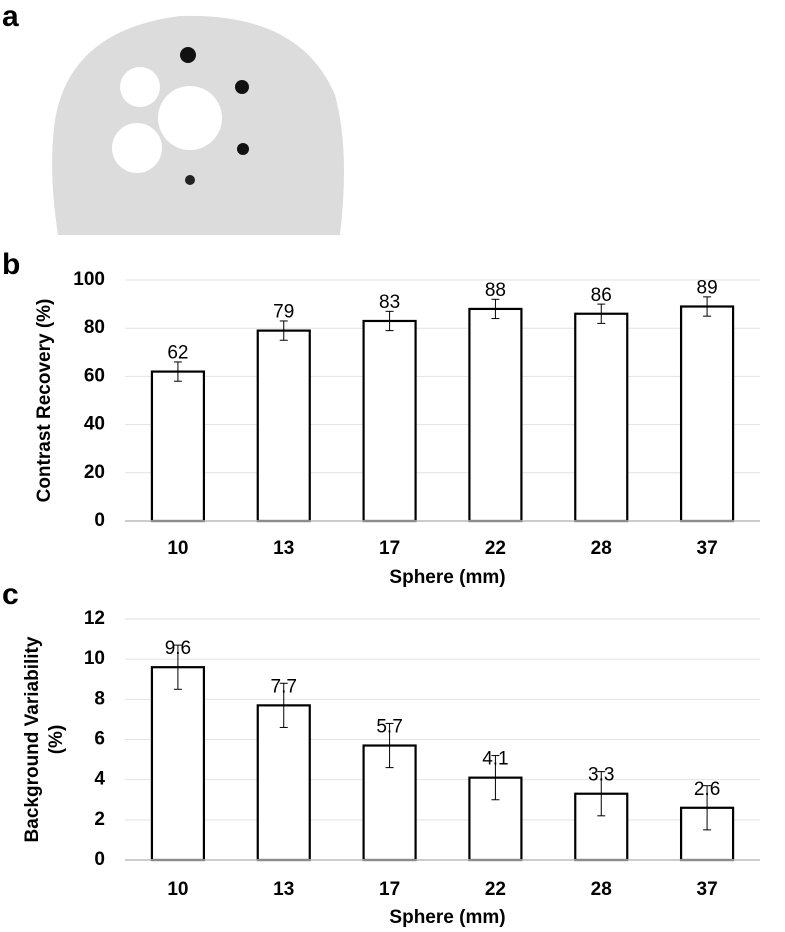 Image resolution: width=785 pixels, height=932 pixels. What do you see at coordinates (94, 472) in the screenshot?
I see `y-tick-label: 20` at bounding box center [94, 472].